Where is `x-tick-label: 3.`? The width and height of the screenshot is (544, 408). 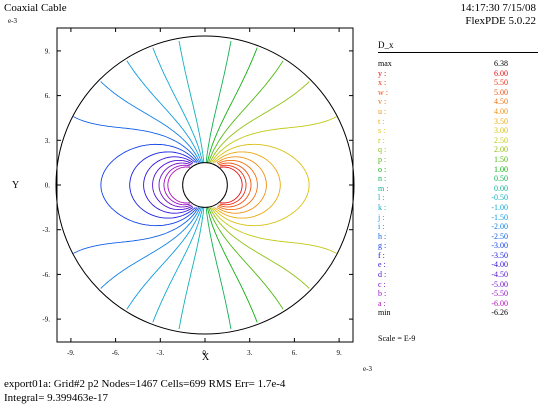
x-tick-label: 3. is located at coordinates (250, 353).